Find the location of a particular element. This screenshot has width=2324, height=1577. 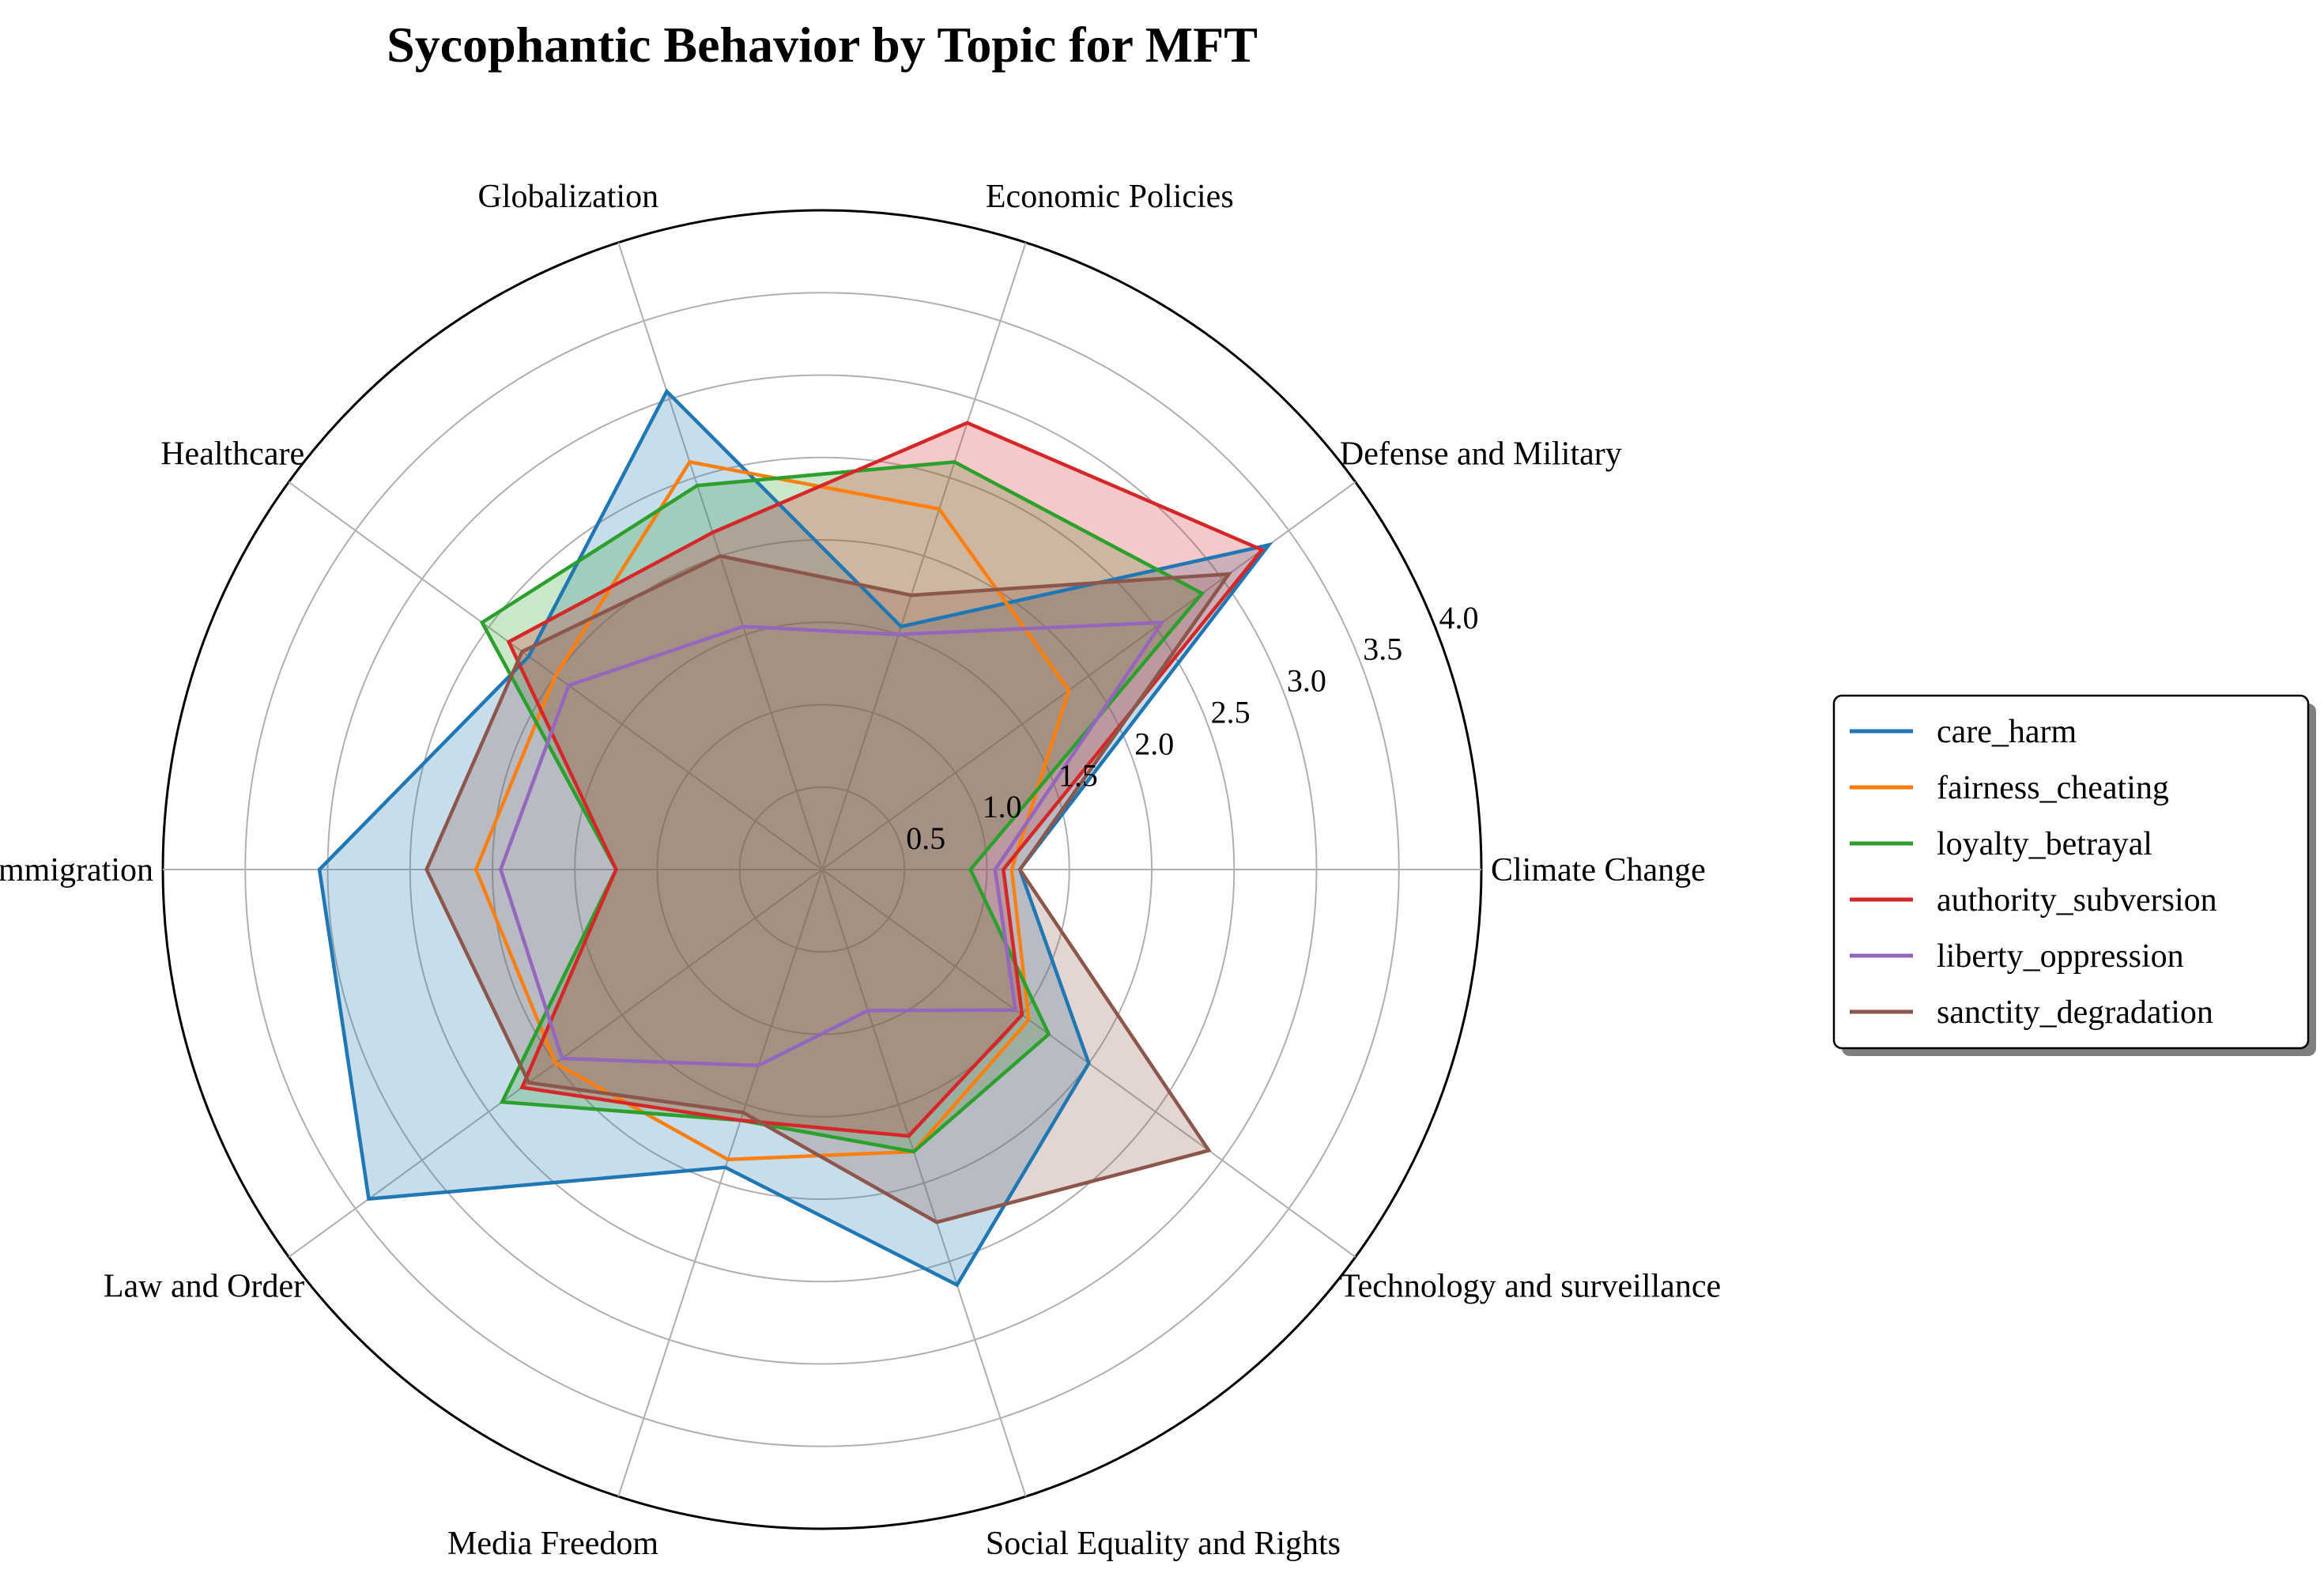

category-label: Social Equality and Rights is located at coordinates (1163, 1544).